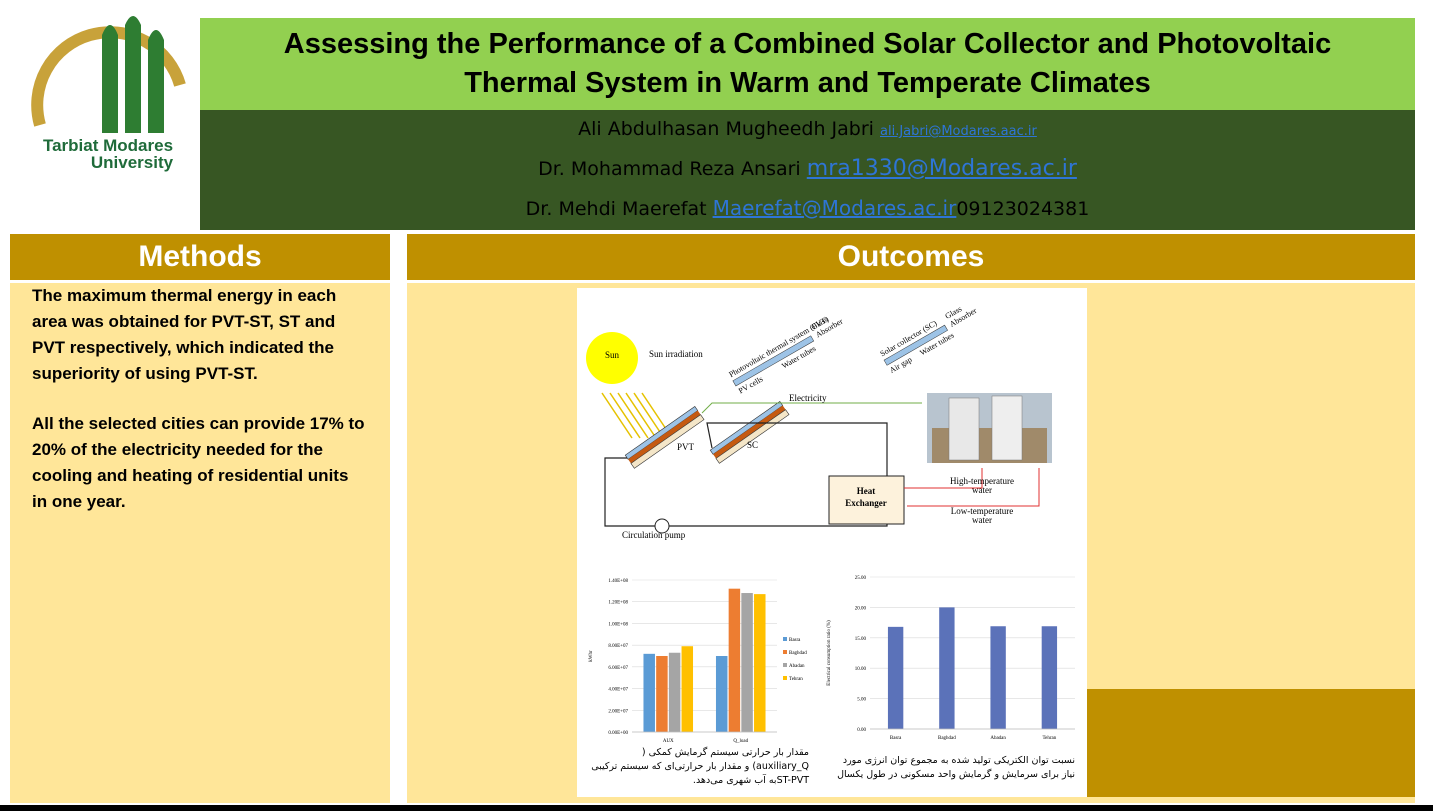  Describe the element at coordinates (947, 738) in the screenshot. I see `x-tick-label: Baghdad` at that location.